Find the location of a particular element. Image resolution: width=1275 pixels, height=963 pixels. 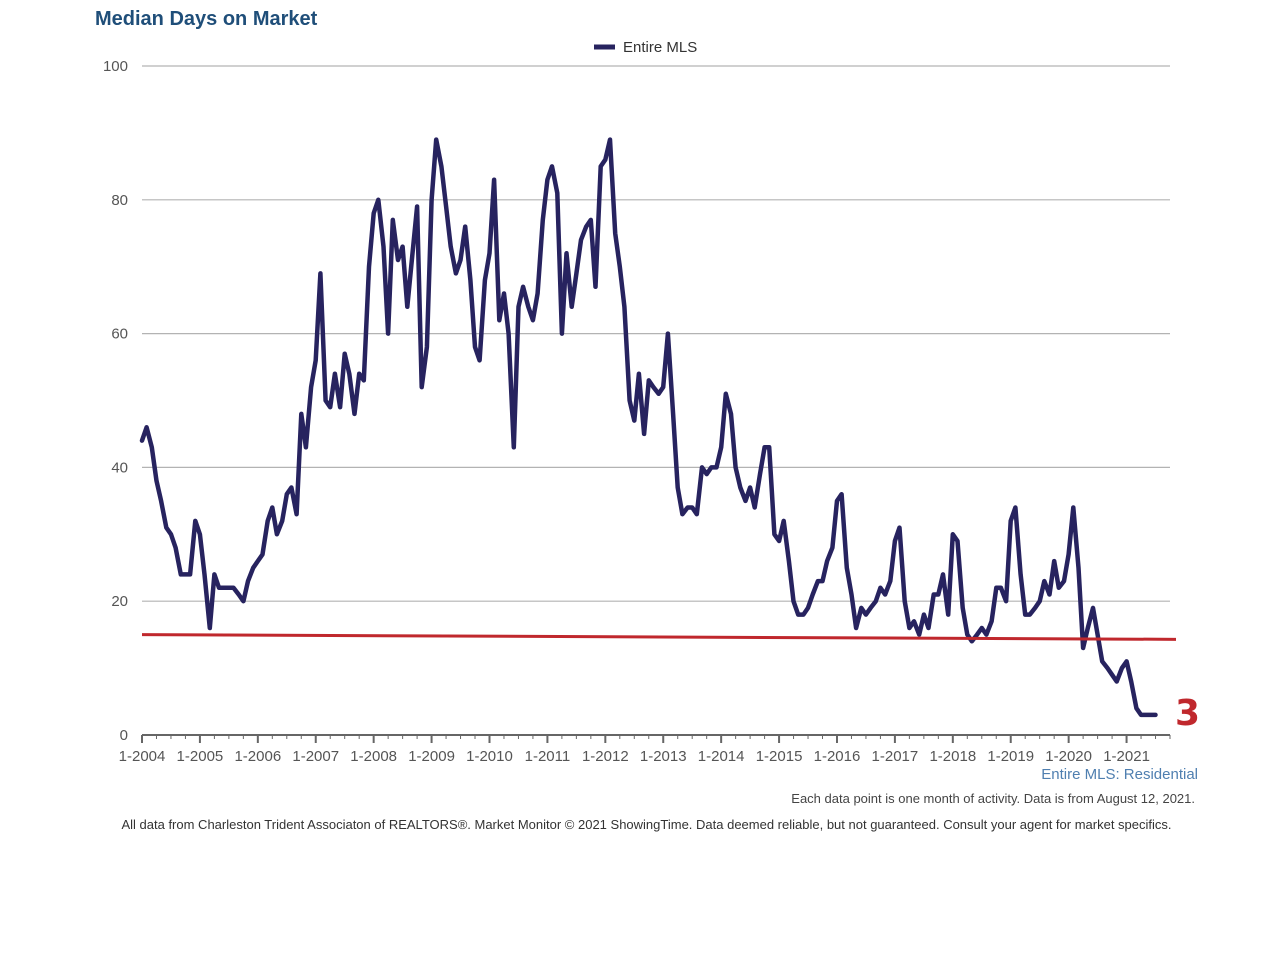

x-tick-label: 1-2006 is located at coordinates (257, 756).